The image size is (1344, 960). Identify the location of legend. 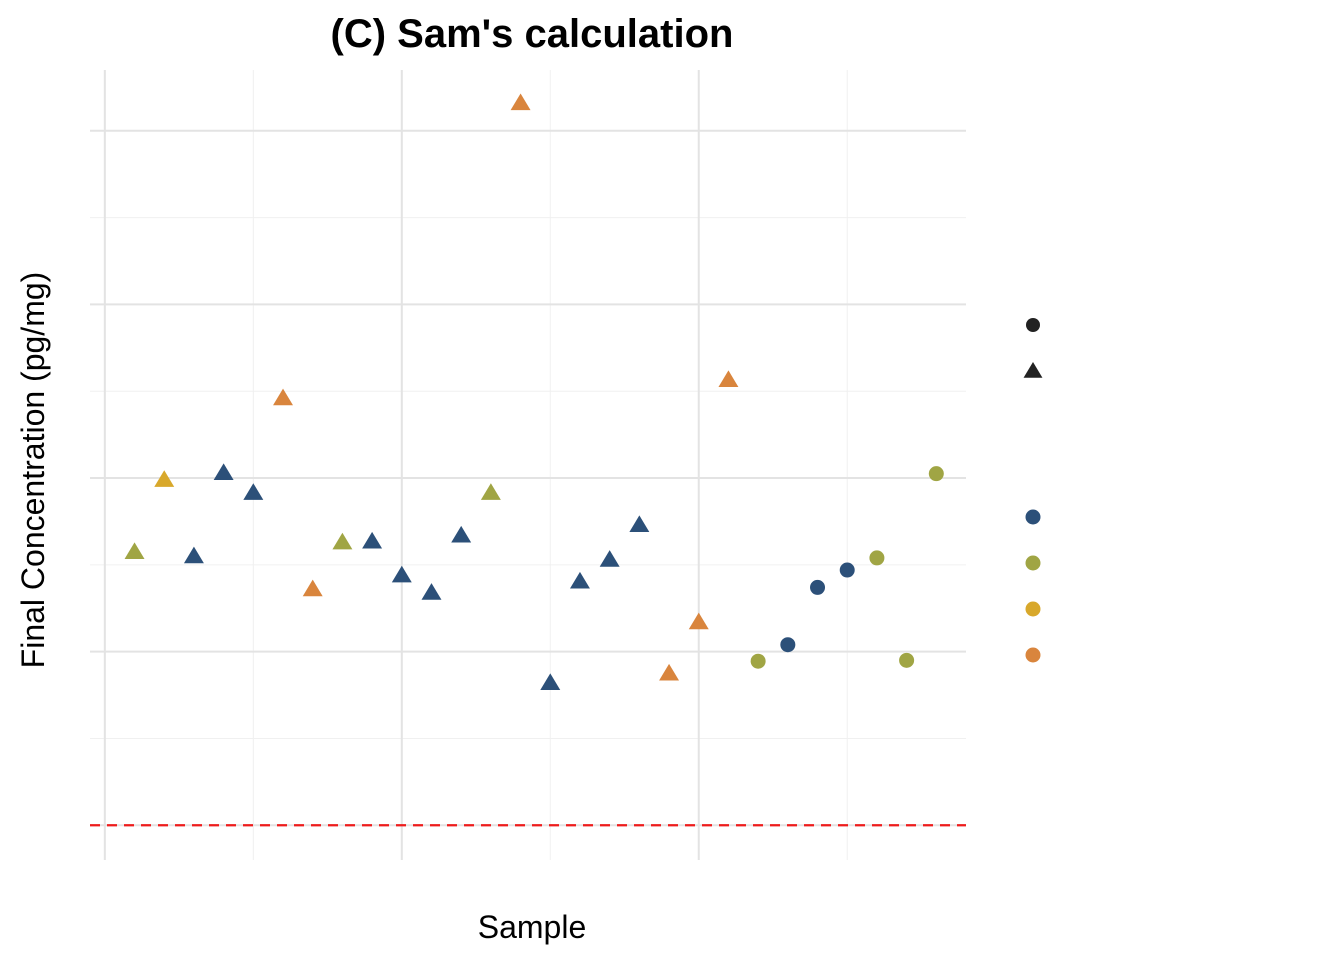
(1033, 490).